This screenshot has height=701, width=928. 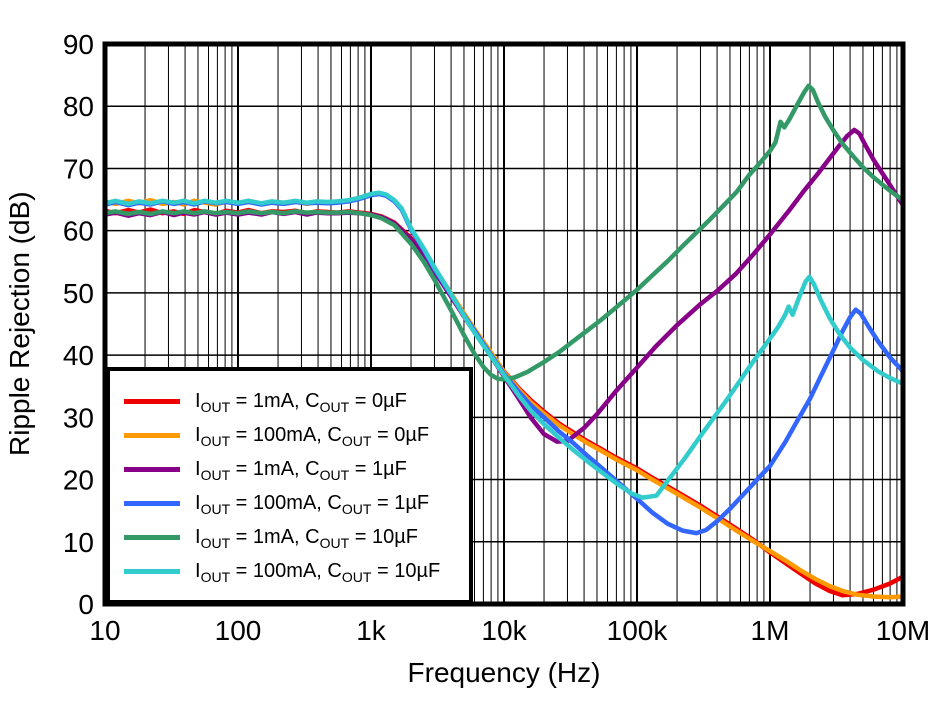 What do you see at coordinates (312, 436) in the screenshot?
I see `legend-label: IOUT = 100mA, COUT = 0µF` at bounding box center [312, 436].